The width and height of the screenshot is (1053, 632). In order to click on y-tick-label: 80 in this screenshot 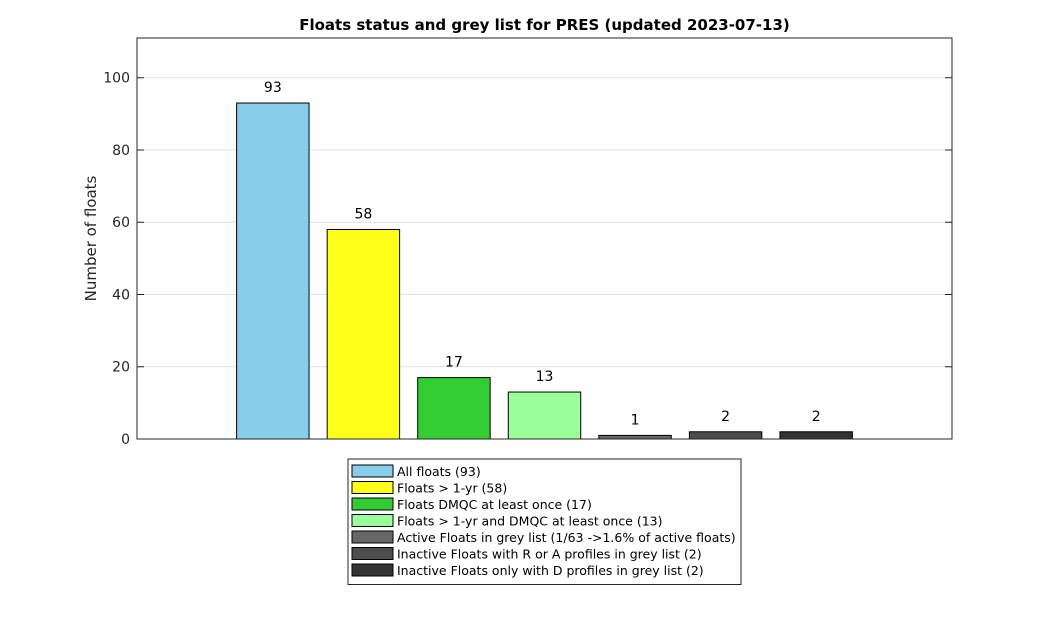, I will do `click(121, 151)`.